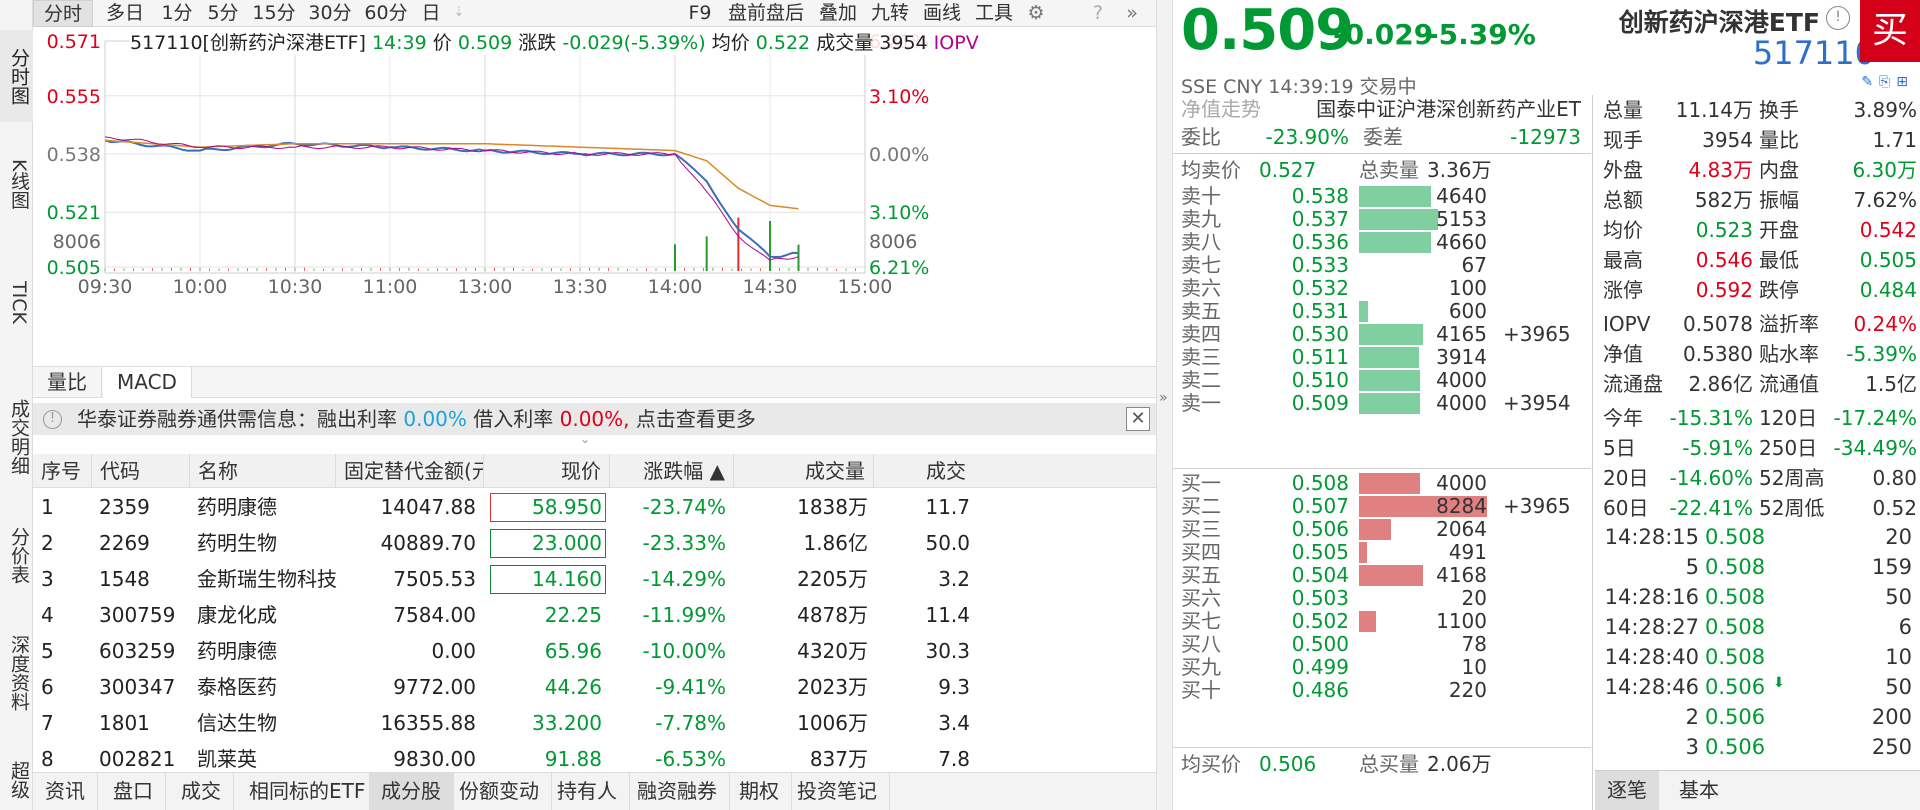 The width and height of the screenshot is (1920, 810). What do you see at coordinates (274, 13) in the screenshot?
I see `period-15min: 15分` at bounding box center [274, 13].